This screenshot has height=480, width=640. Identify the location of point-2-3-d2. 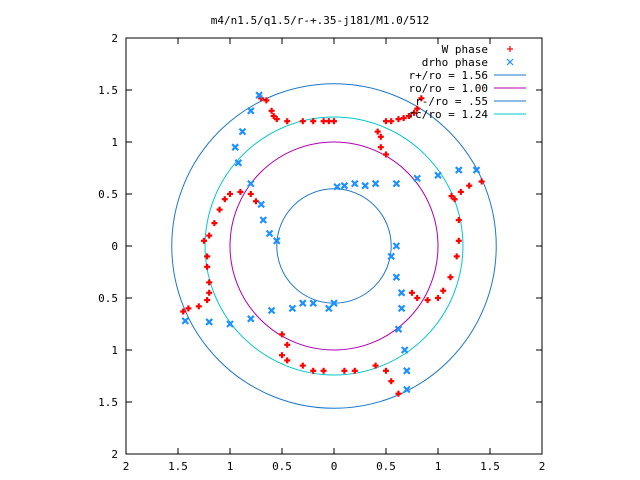
(242, 131).